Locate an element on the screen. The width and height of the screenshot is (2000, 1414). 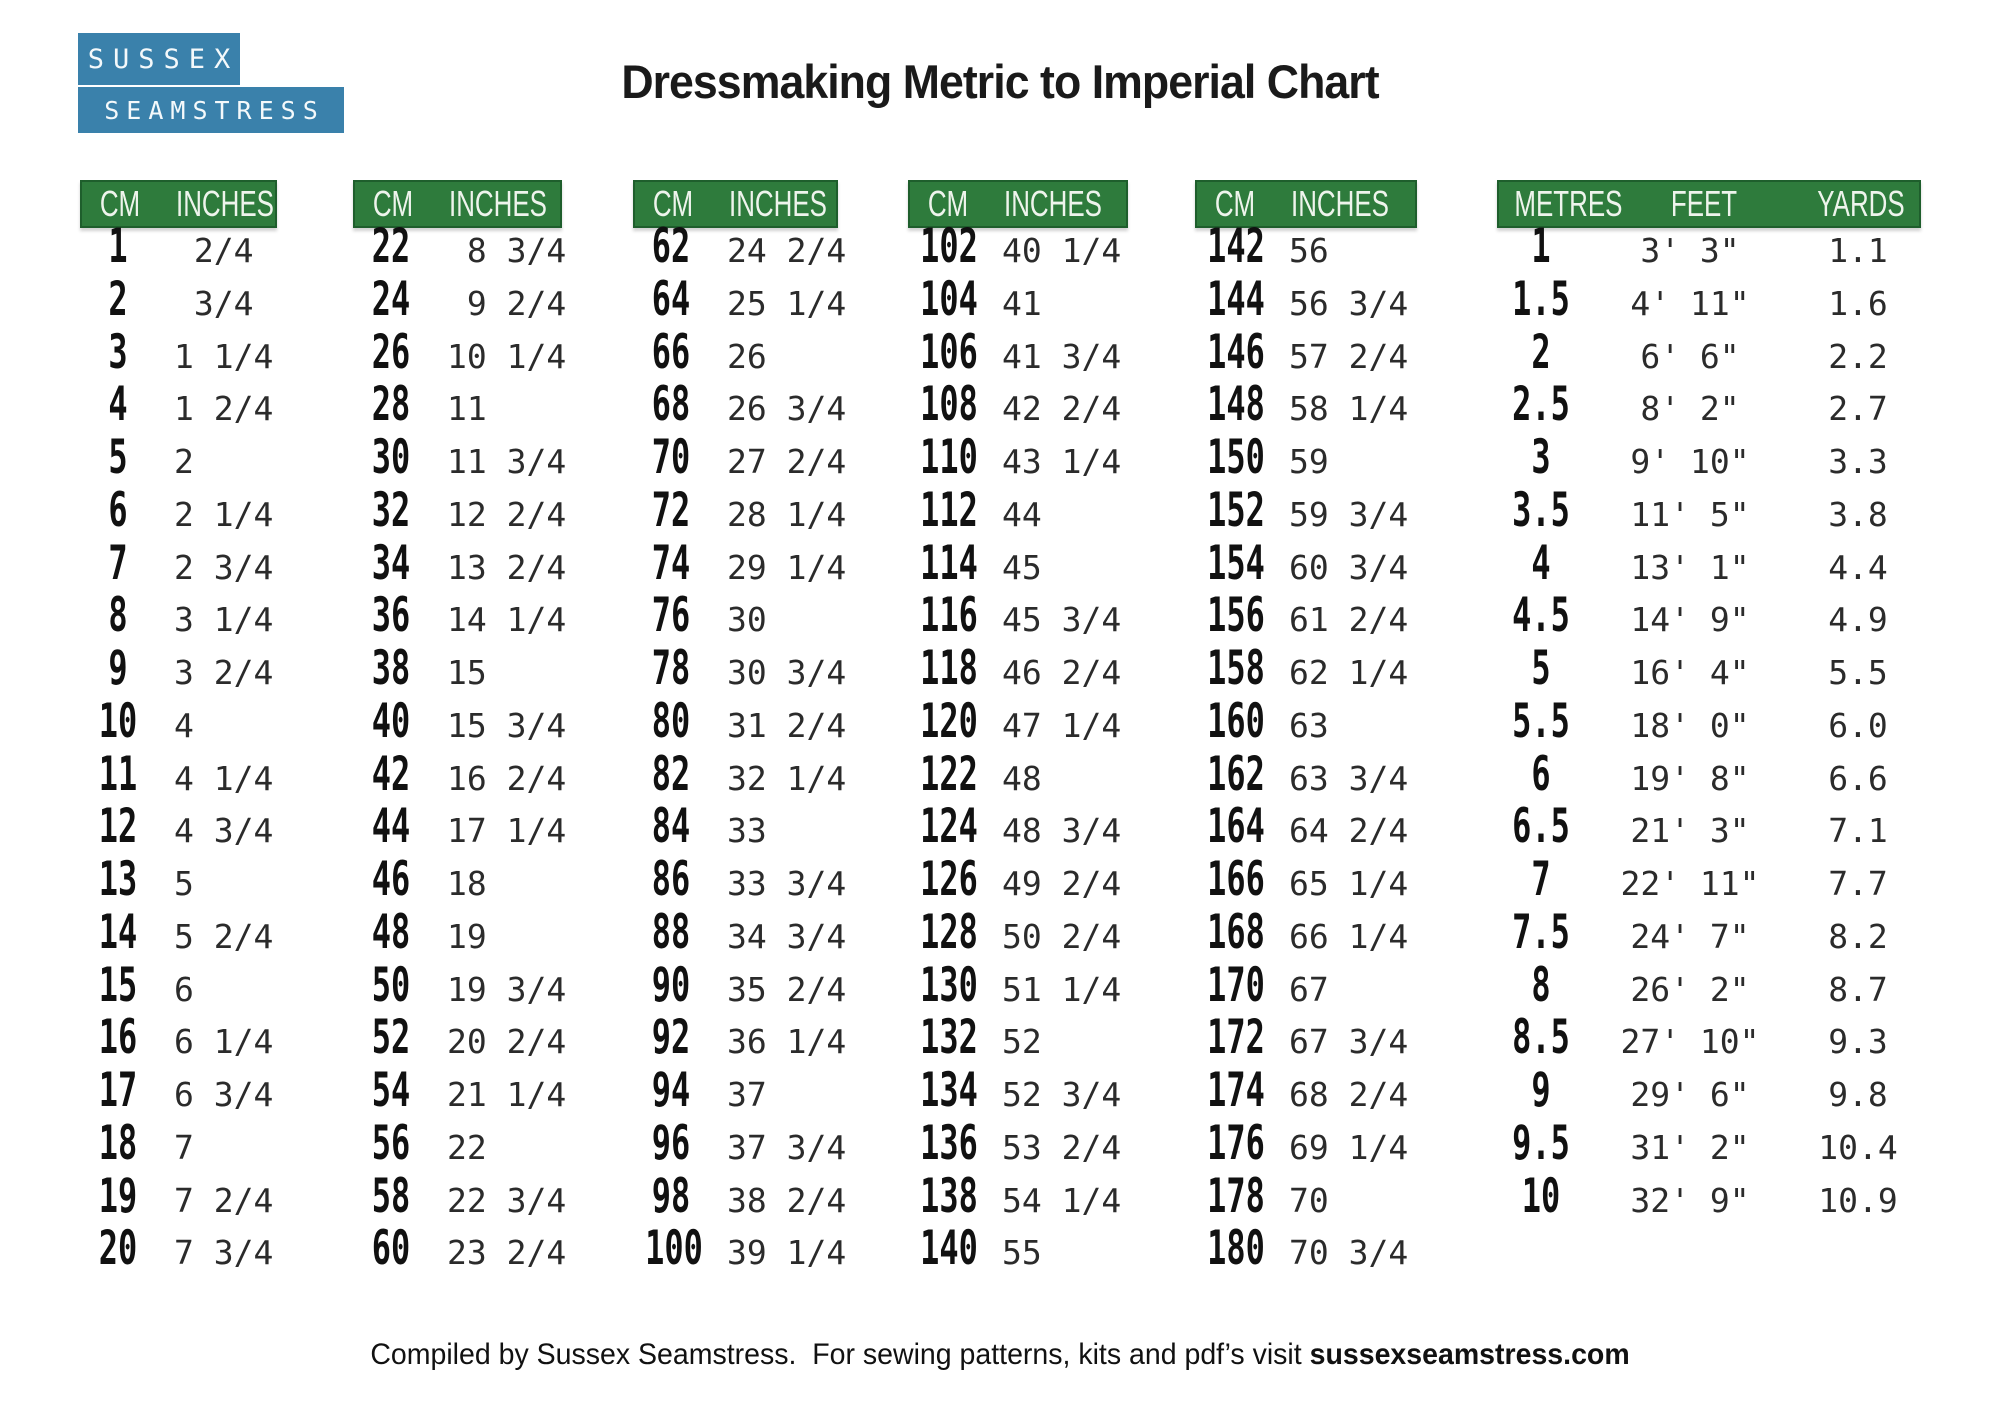
metres-value: 5 is located at coordinates (1541, 668).